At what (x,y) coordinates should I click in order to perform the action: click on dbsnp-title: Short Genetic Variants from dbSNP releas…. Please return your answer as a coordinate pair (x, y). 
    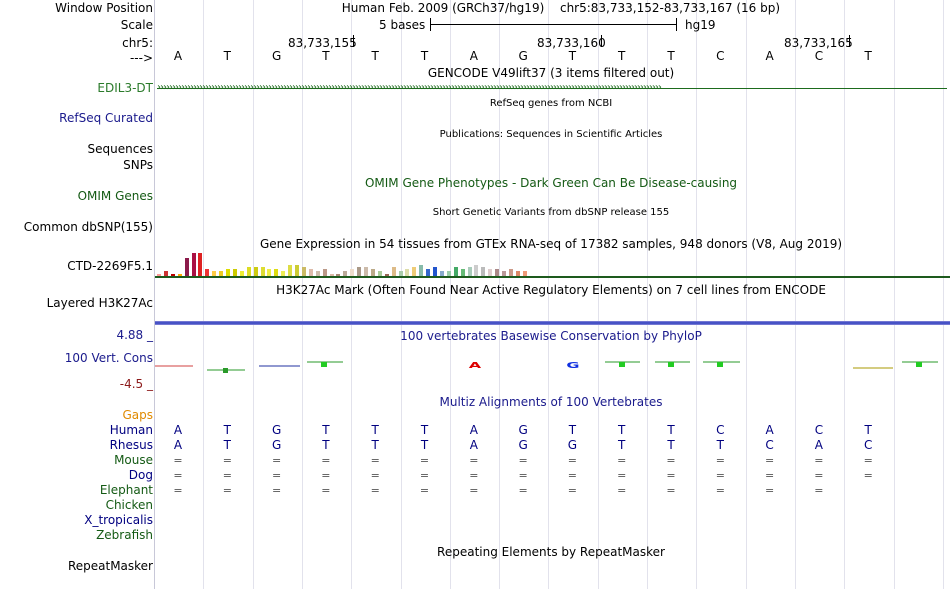
    Looking at the image, I should click on (551, 212).